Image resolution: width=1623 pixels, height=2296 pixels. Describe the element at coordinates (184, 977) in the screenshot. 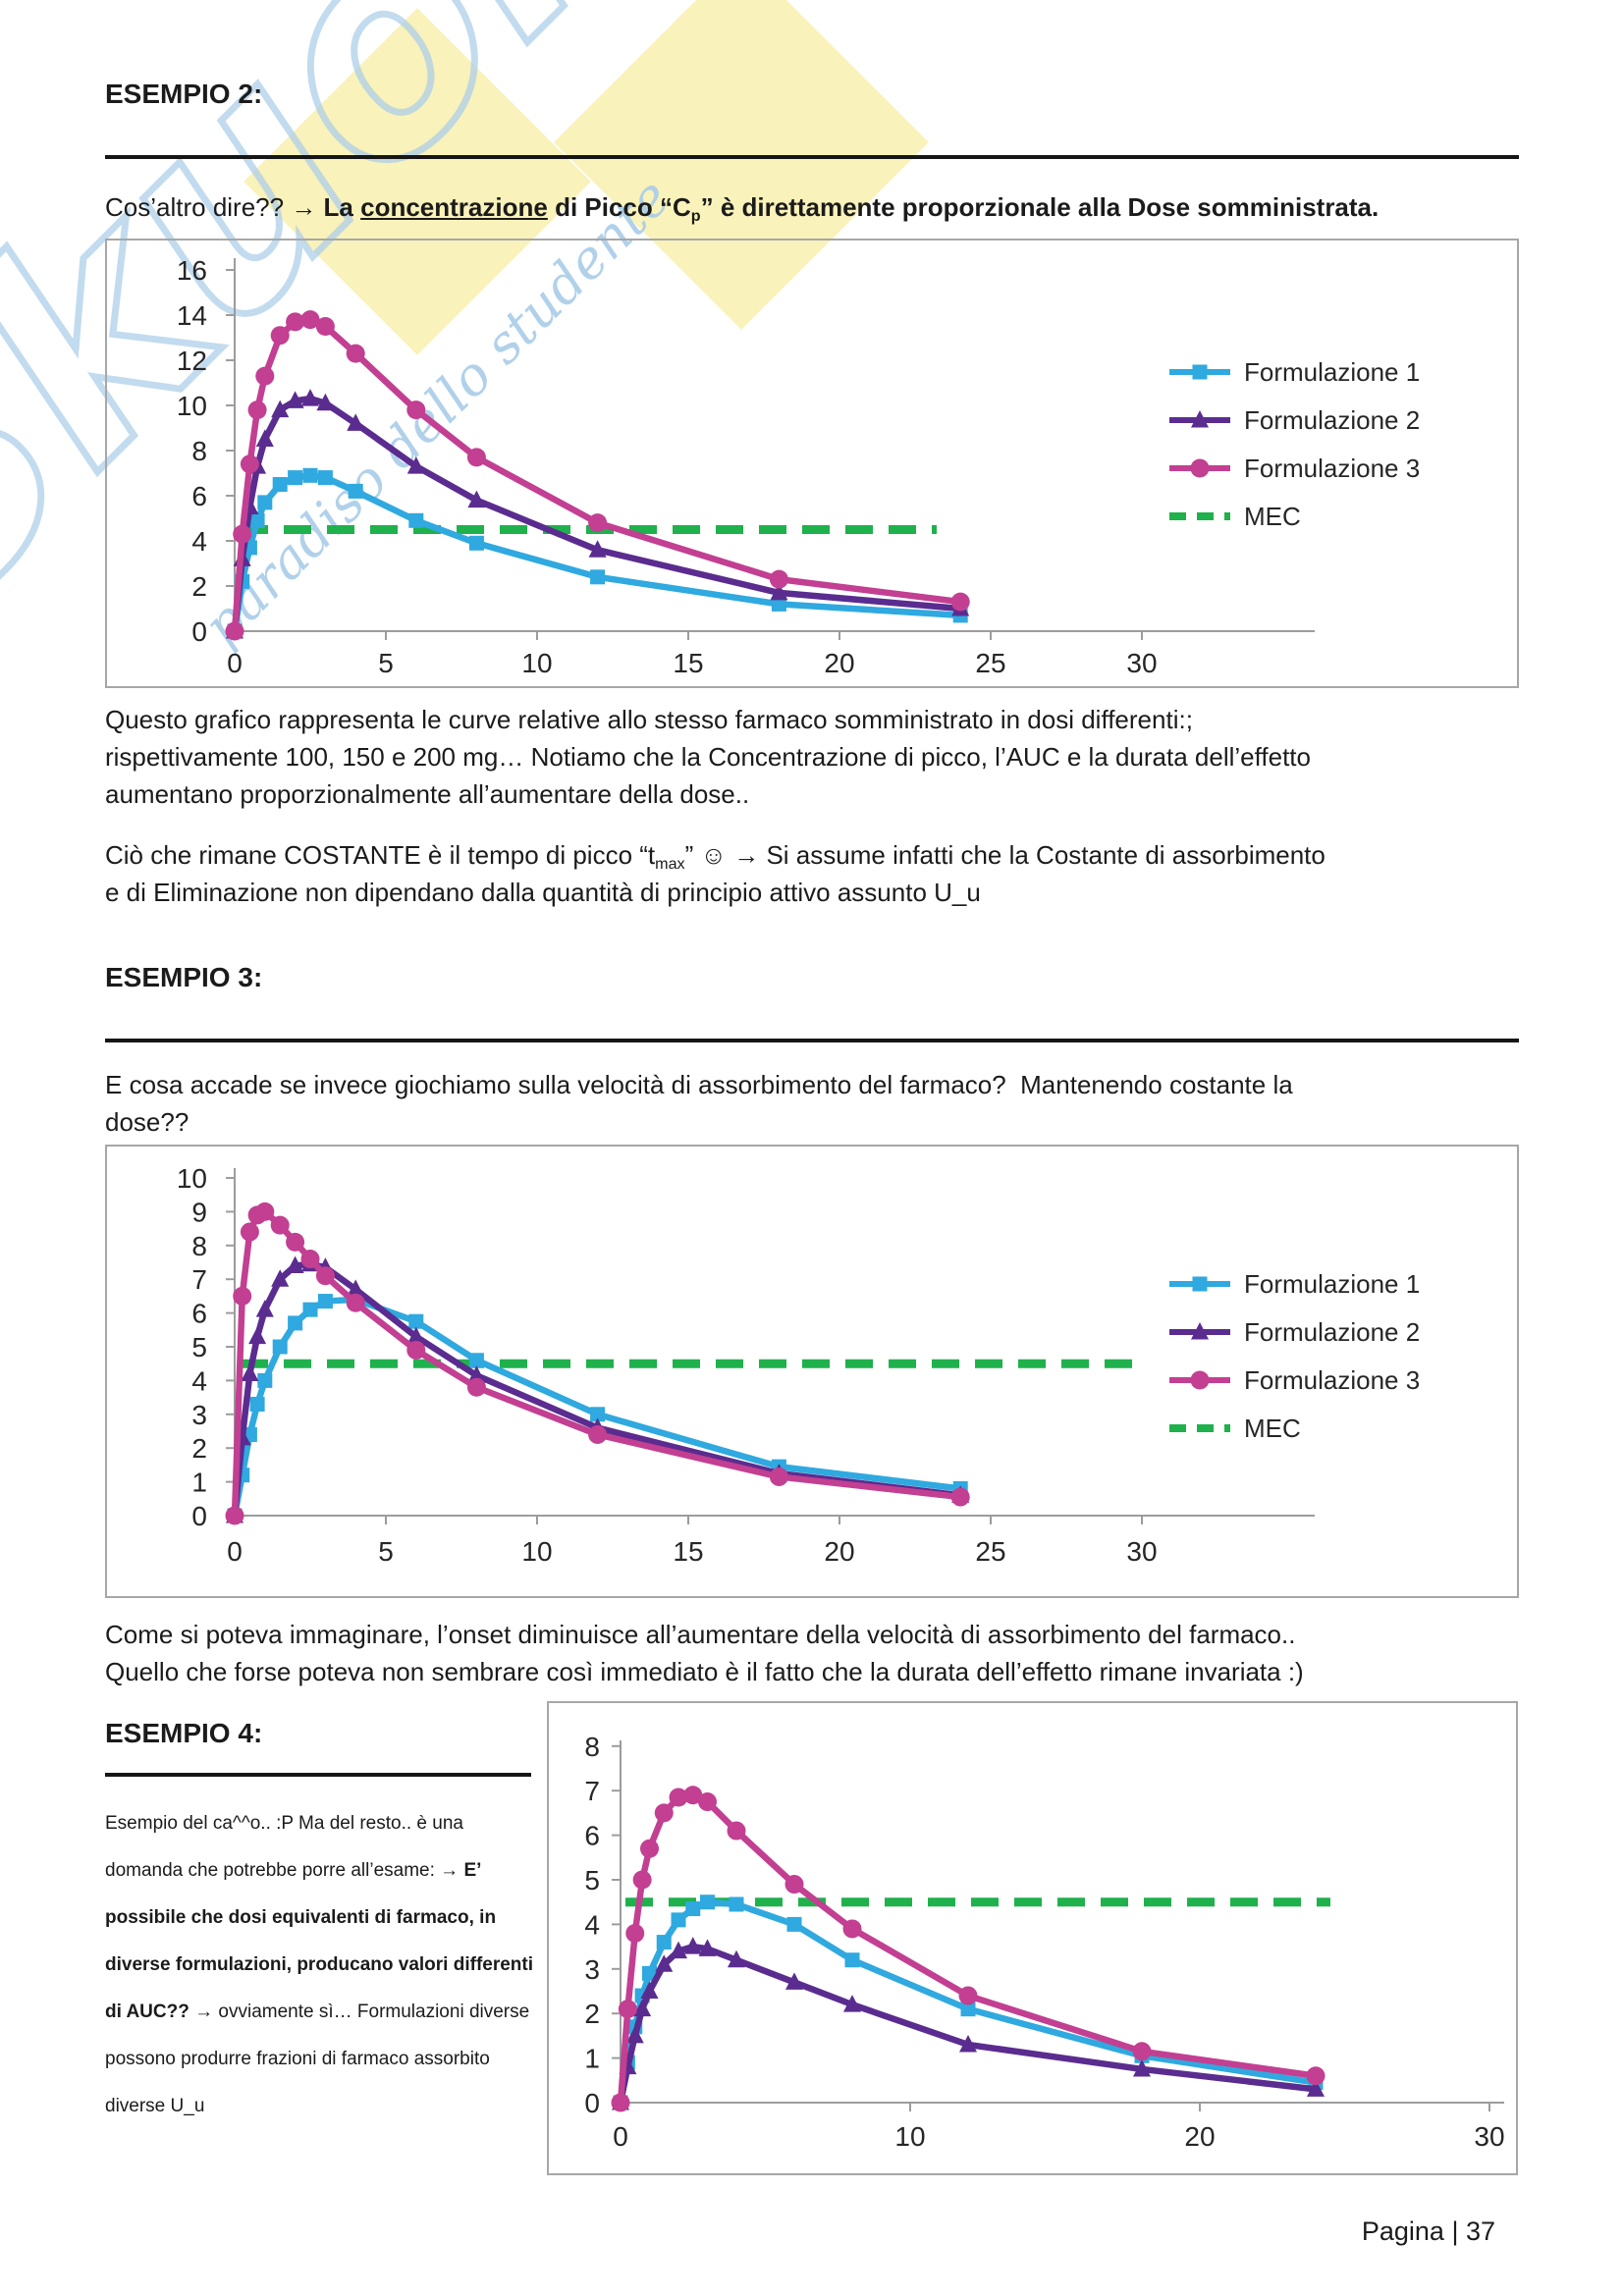

I see `section-heading-esempio-3: ESEMPIO 3:` at that location.